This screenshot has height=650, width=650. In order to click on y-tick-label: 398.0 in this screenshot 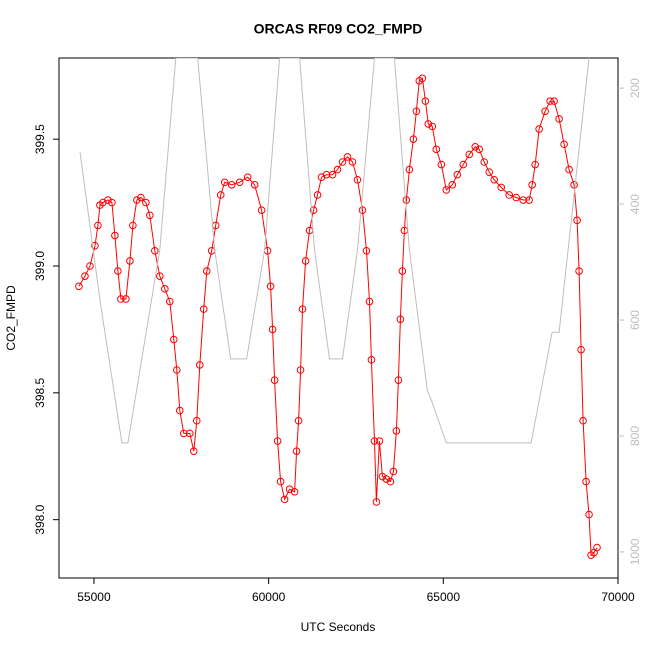, I will do `click(40, 519)`.